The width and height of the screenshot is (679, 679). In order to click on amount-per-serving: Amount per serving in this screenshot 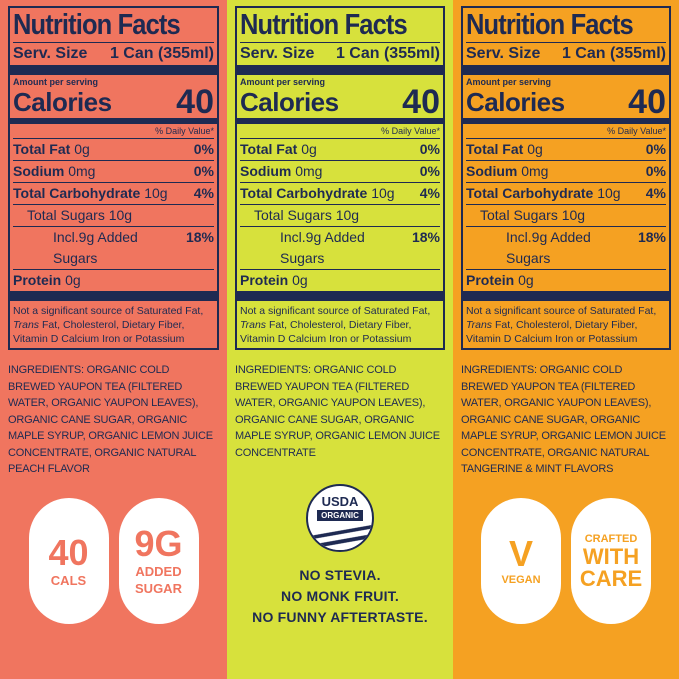, I will do `click(509, 82)`.